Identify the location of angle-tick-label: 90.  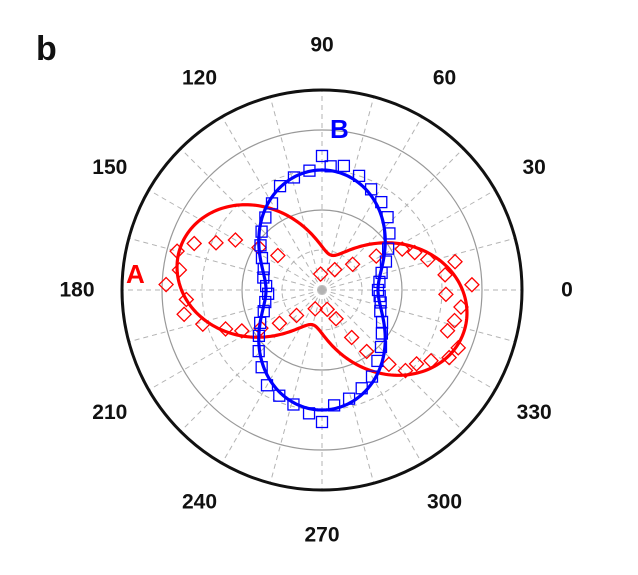
(321, 45).